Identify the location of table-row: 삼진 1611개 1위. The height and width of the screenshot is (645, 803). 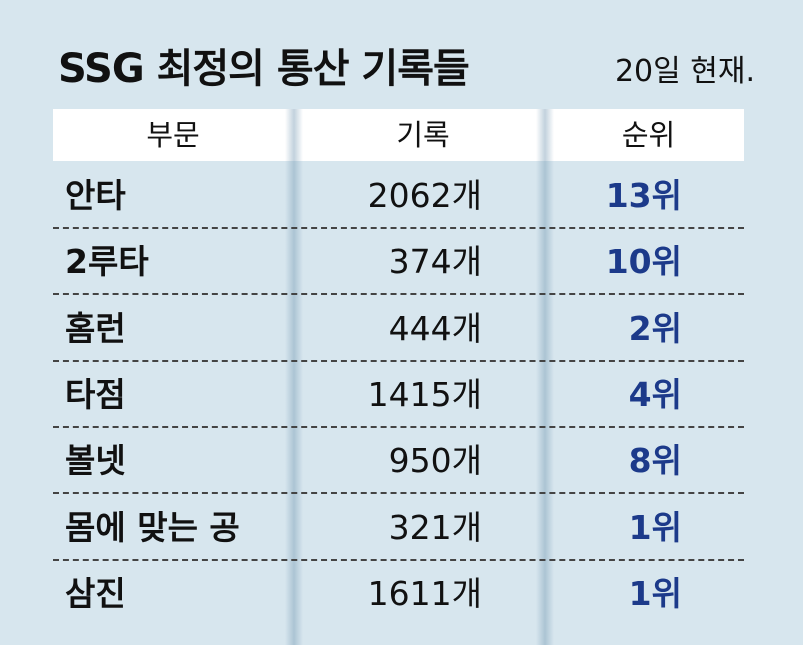
(398, 594).